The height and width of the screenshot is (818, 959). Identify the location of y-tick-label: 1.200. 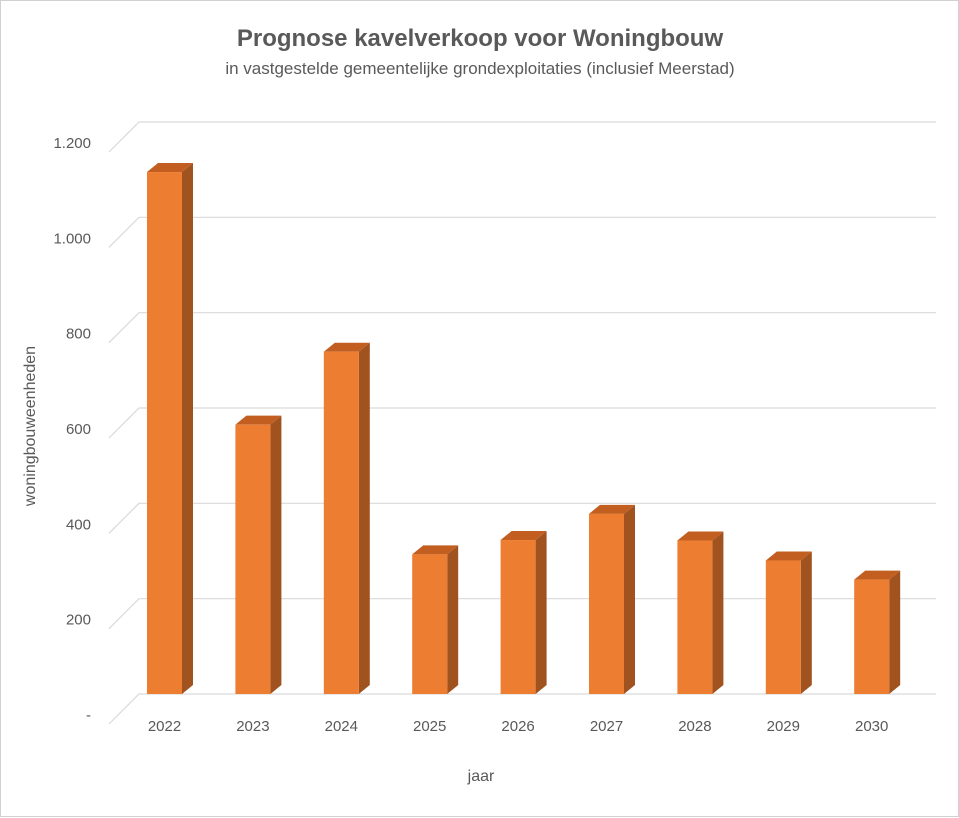
(72, 143).